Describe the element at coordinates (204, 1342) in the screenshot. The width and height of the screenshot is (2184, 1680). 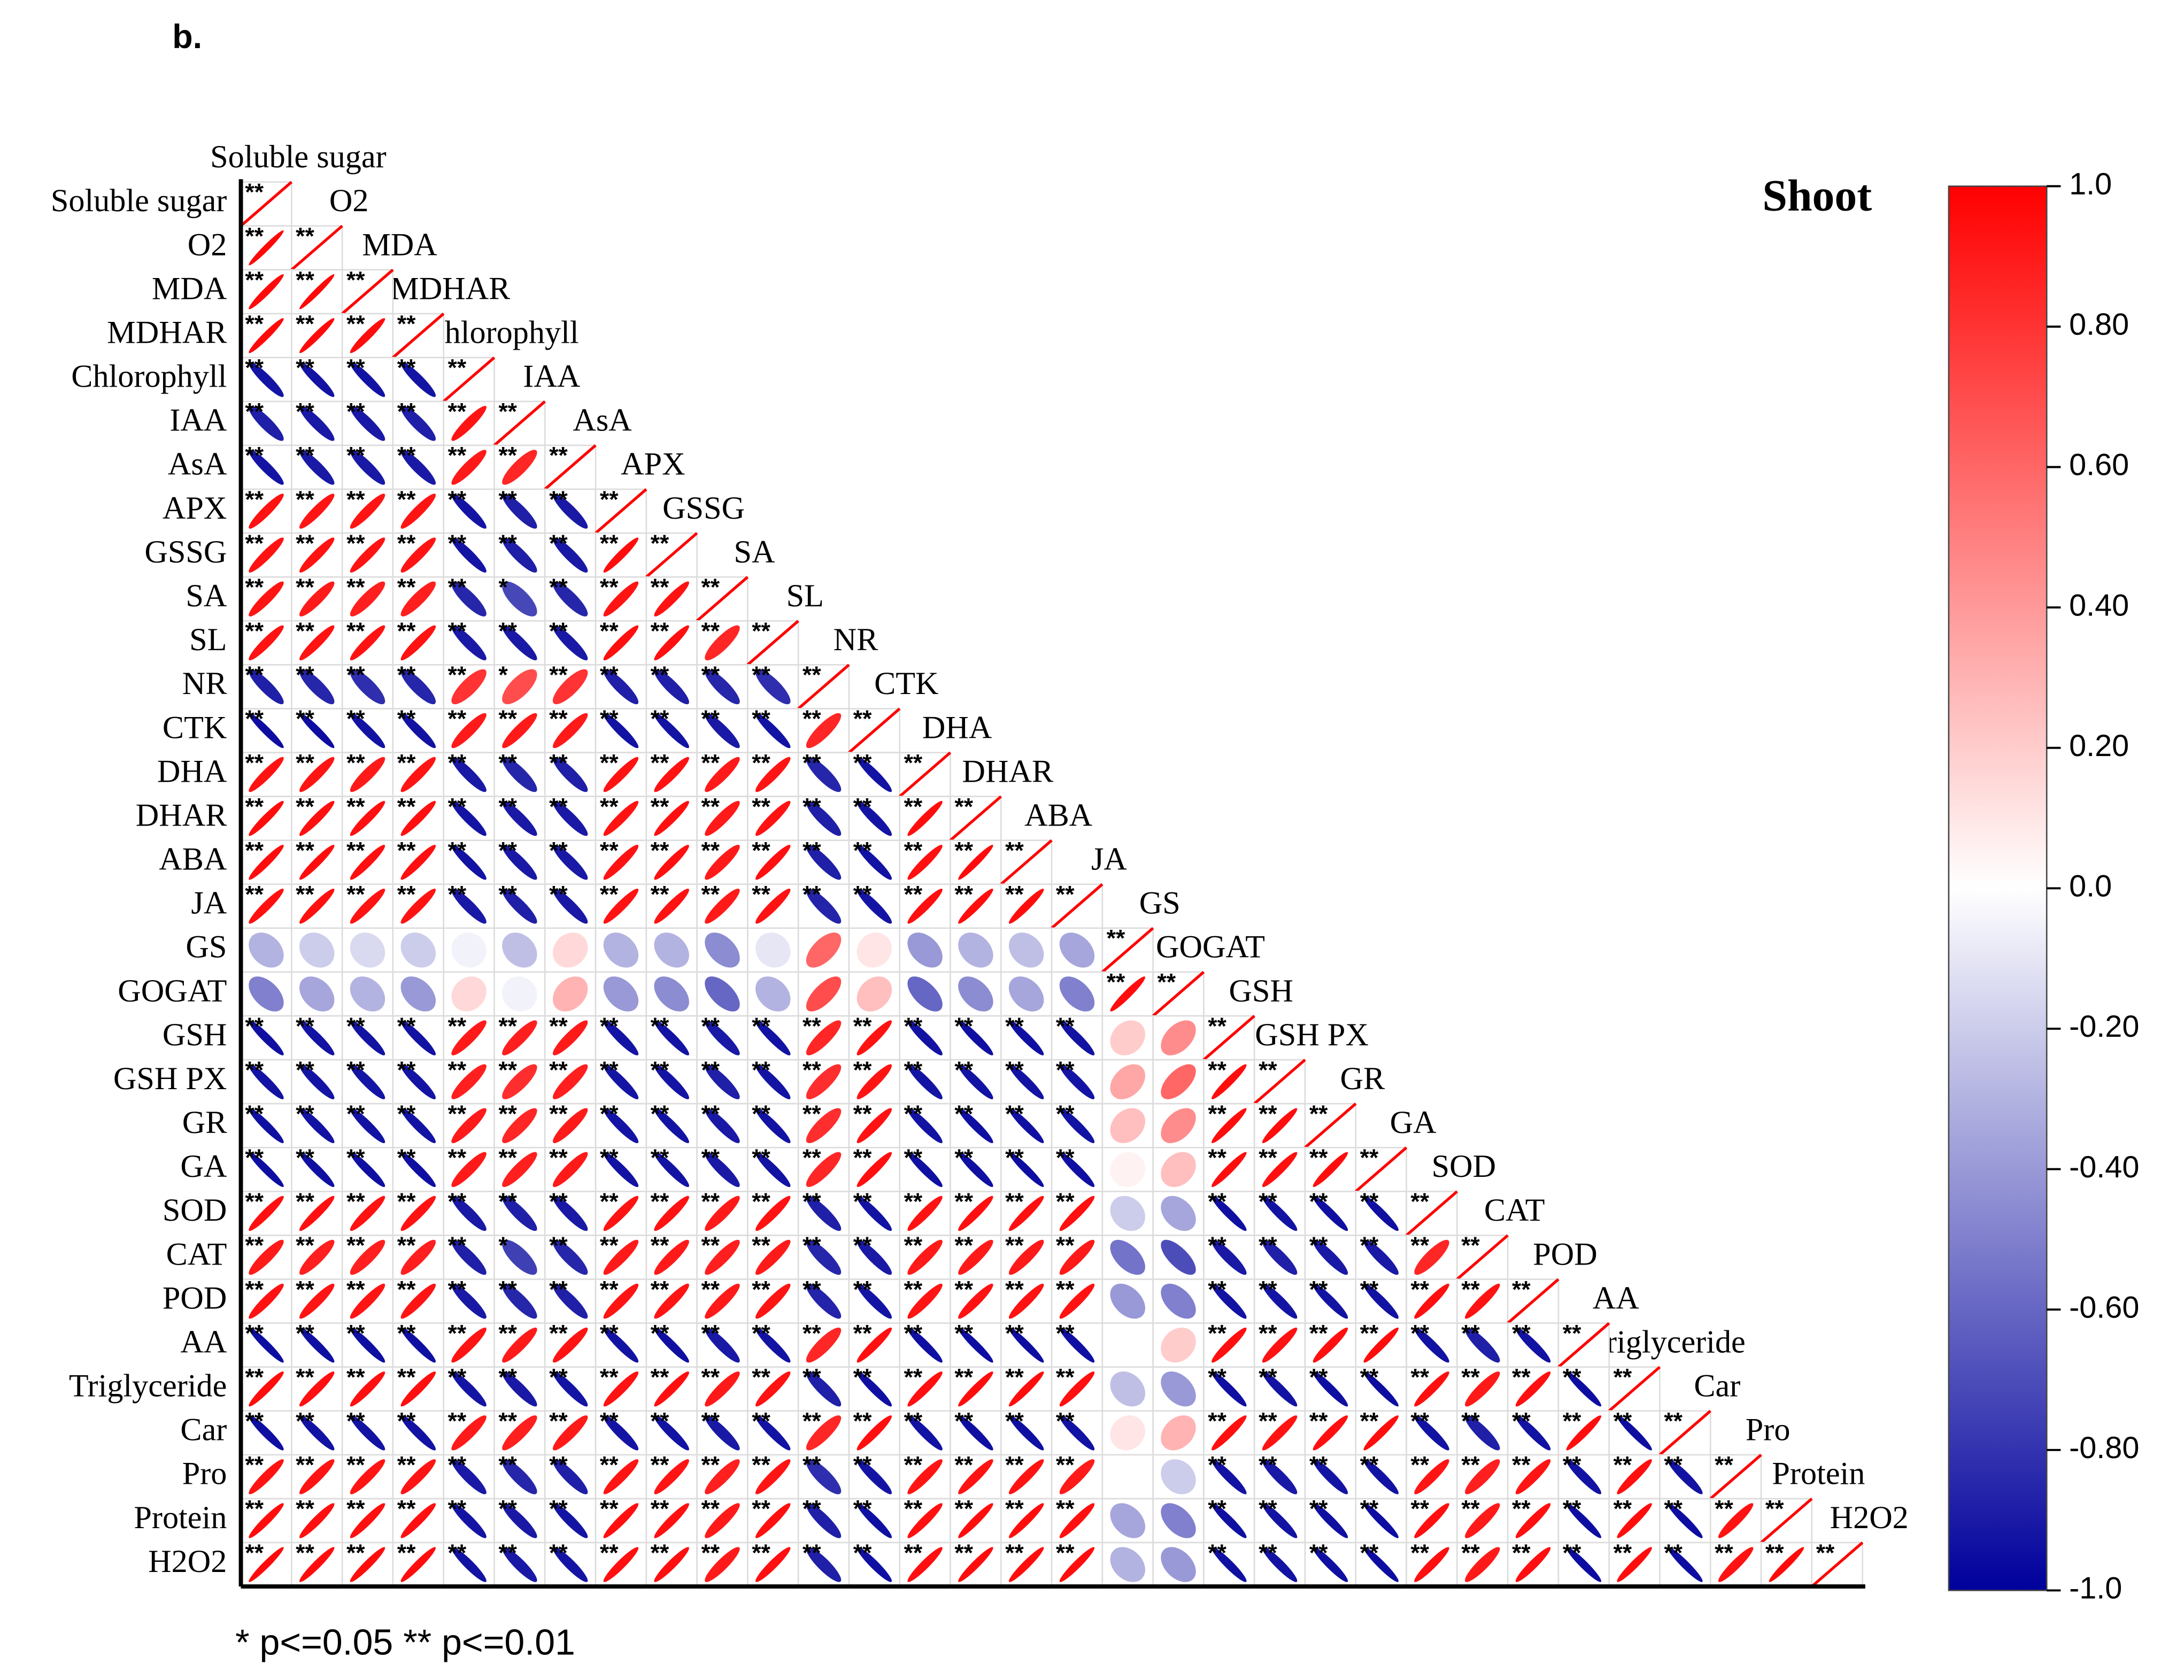
I see `row-label: AA` at that location.